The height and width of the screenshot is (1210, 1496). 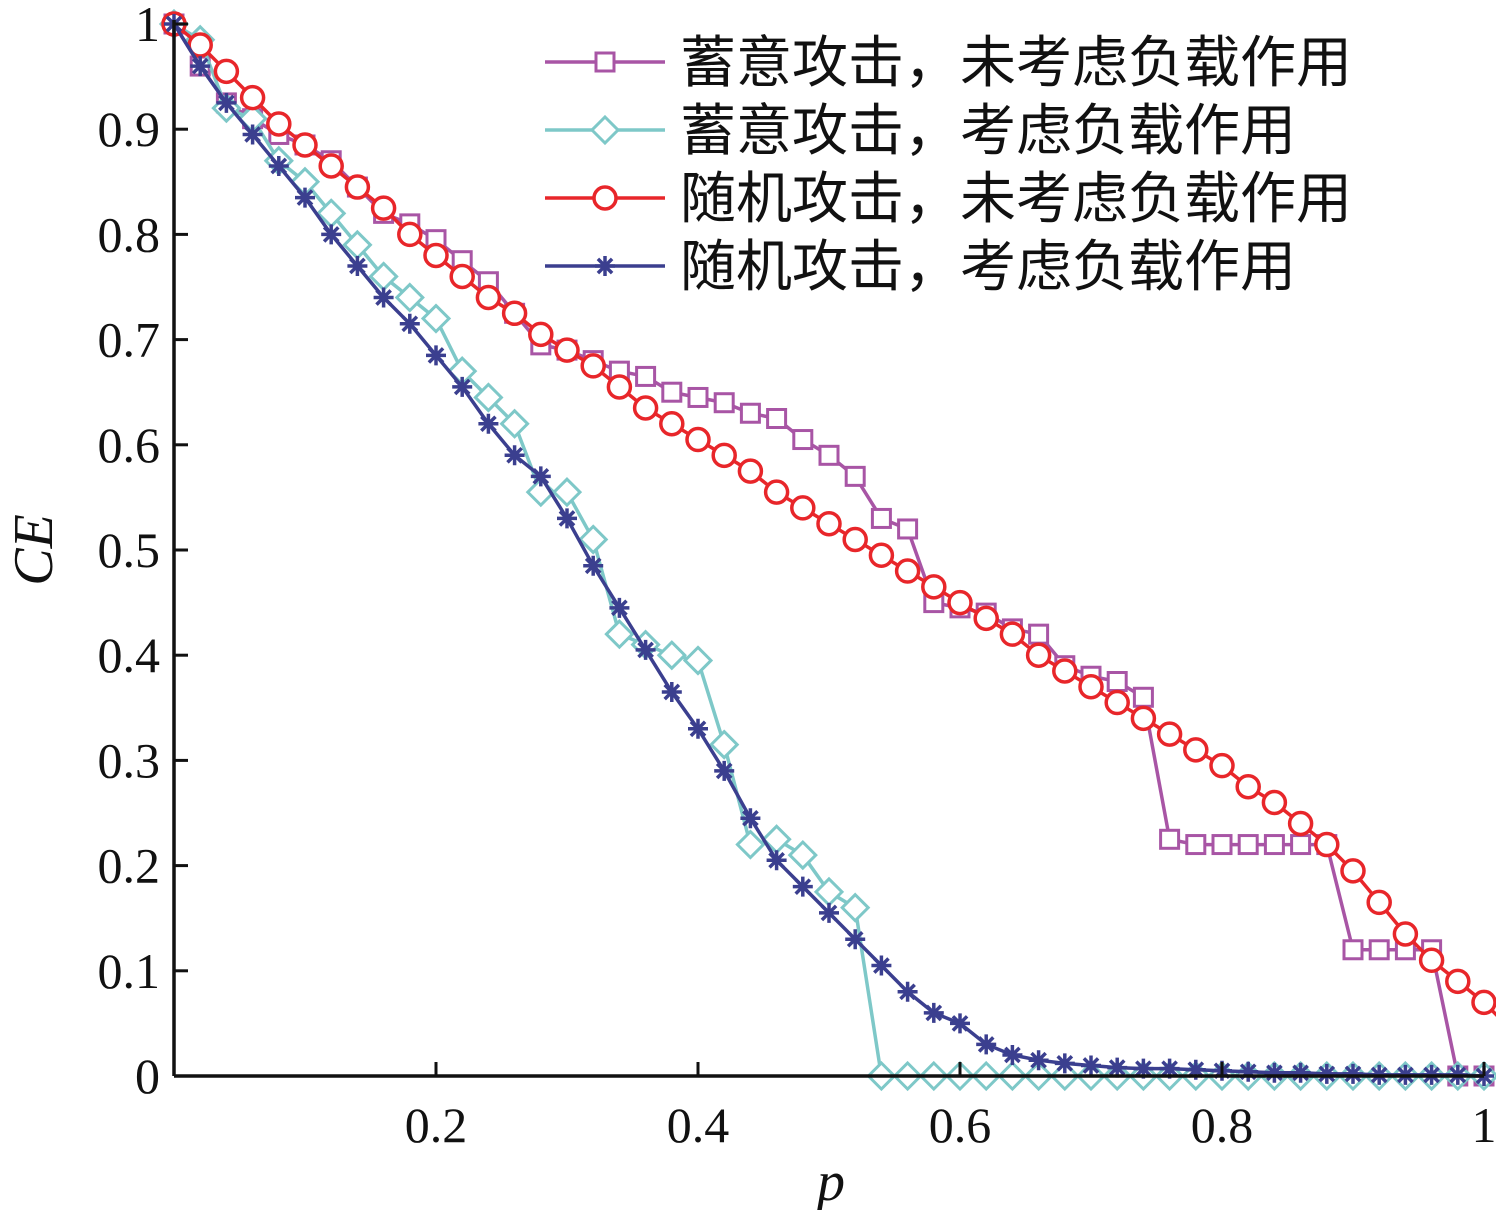 I want to click on legend-label: 随机攻击，考虑负载作用, so click(x=988, y=267).